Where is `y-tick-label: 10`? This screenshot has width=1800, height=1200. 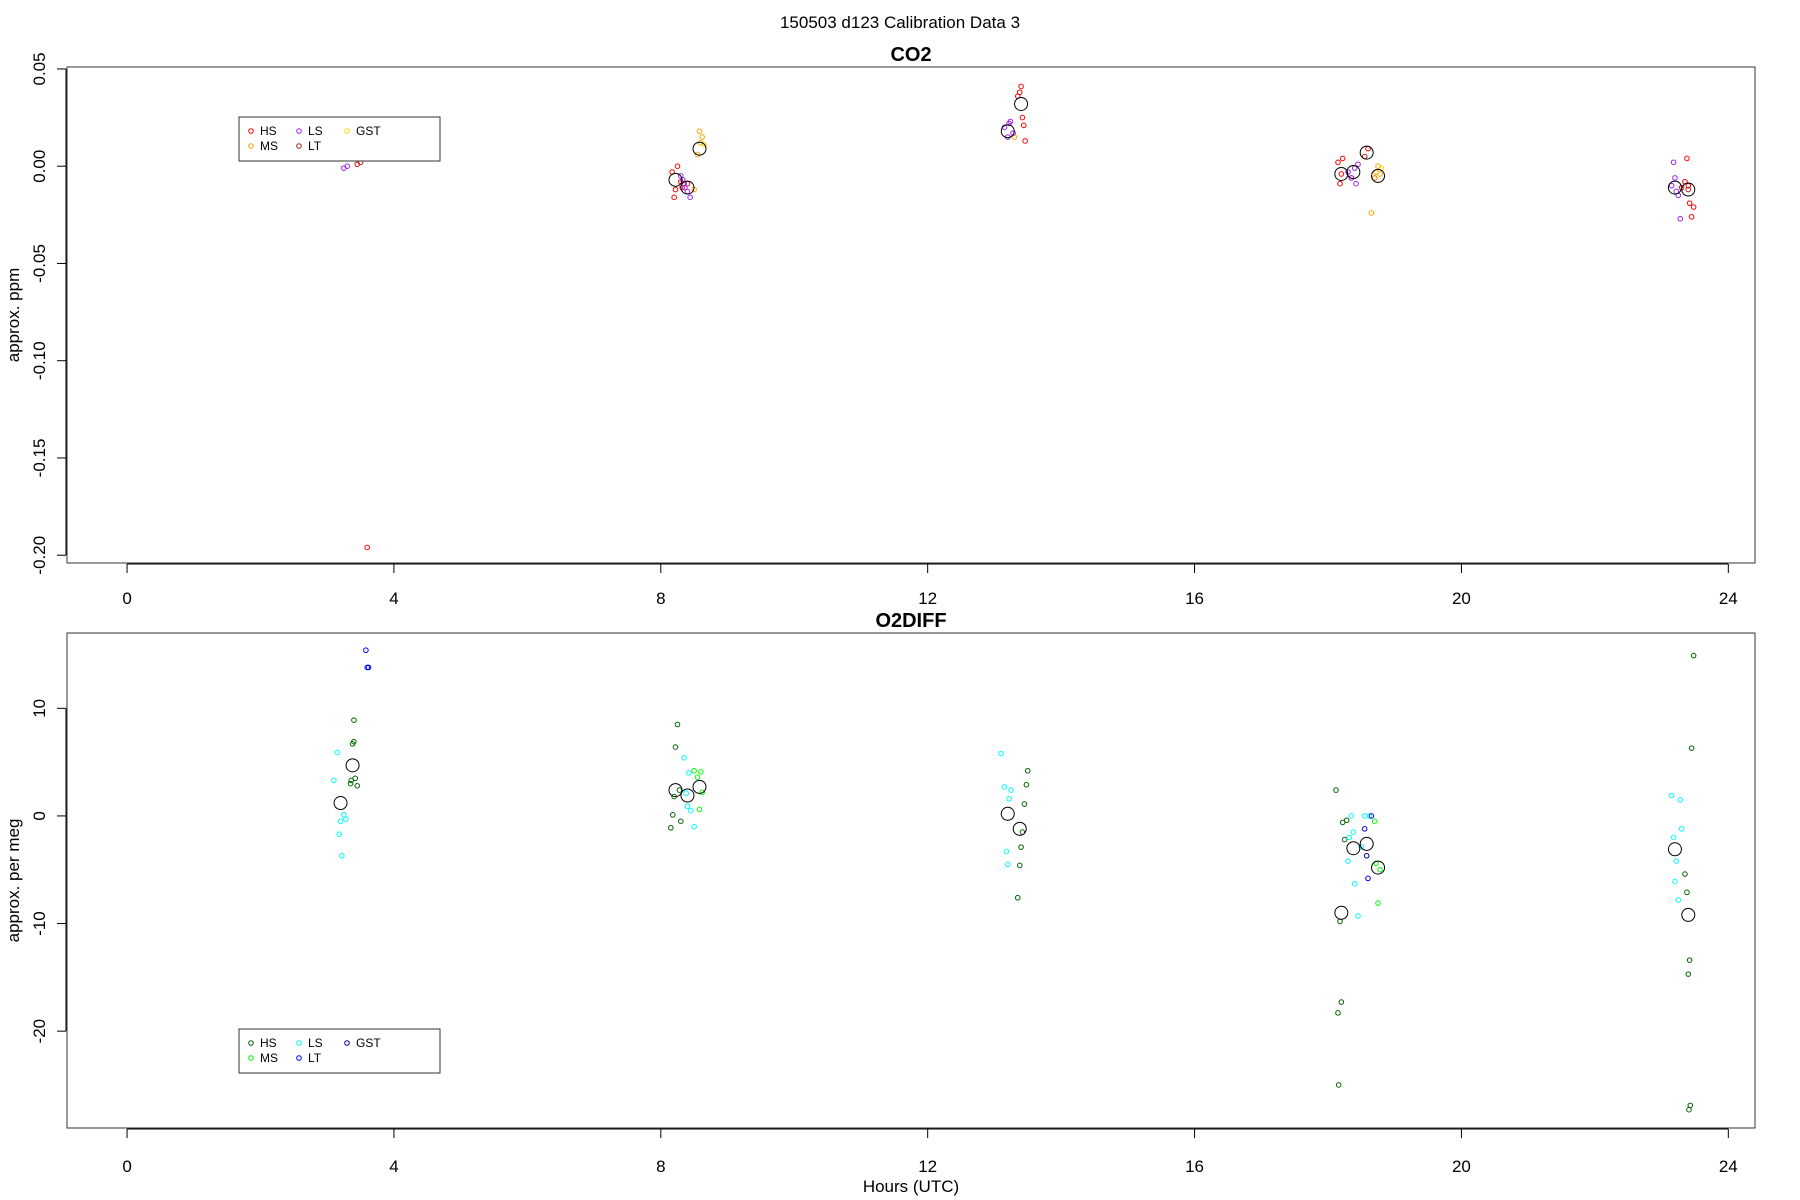 y-tick-label: 10 is located at coordinates (39, 708).